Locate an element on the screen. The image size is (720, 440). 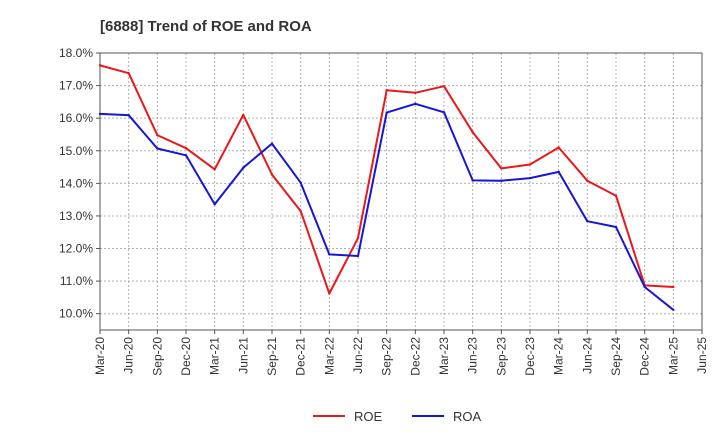
x-tick-label: Sep-22 is located at coordinates (387, 356).